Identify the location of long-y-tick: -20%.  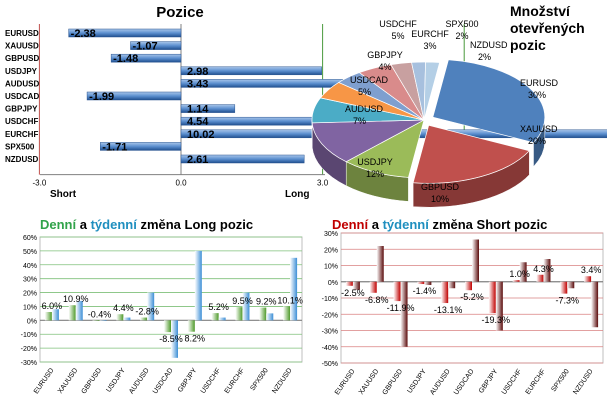
(29, 349).